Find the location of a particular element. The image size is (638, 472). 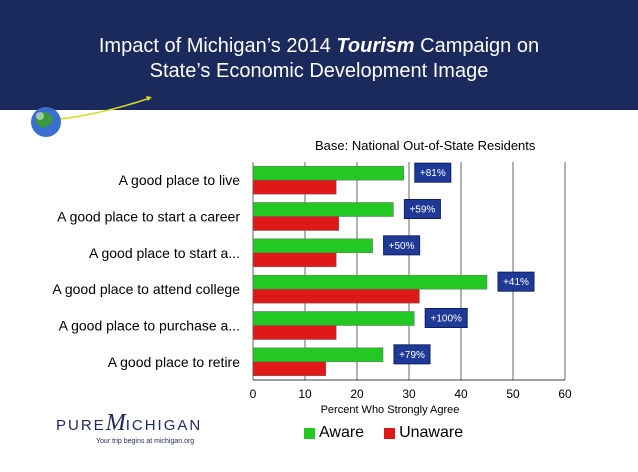

logo-wordmark: PUREMICHIGAN is located at coordinates (129, 423).